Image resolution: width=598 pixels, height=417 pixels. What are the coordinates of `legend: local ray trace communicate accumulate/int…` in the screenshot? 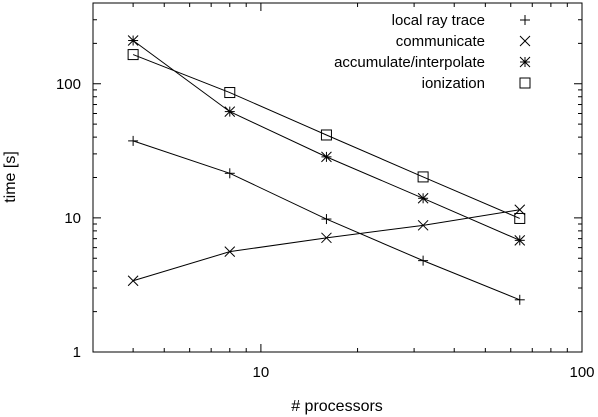 It's located at (432, 52).